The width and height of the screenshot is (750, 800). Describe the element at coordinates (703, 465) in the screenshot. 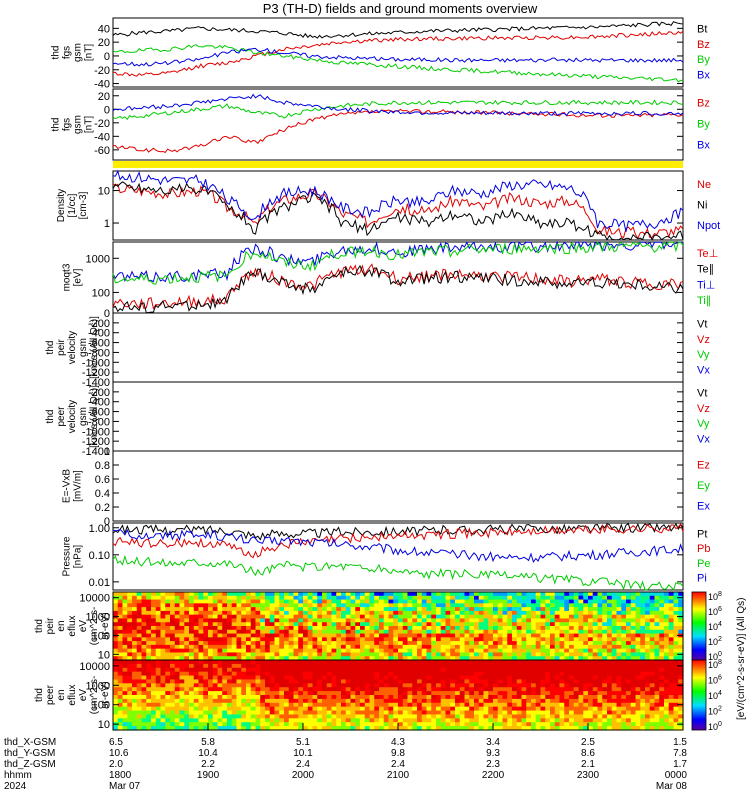

I see `legend-entry: Ez` at that location.